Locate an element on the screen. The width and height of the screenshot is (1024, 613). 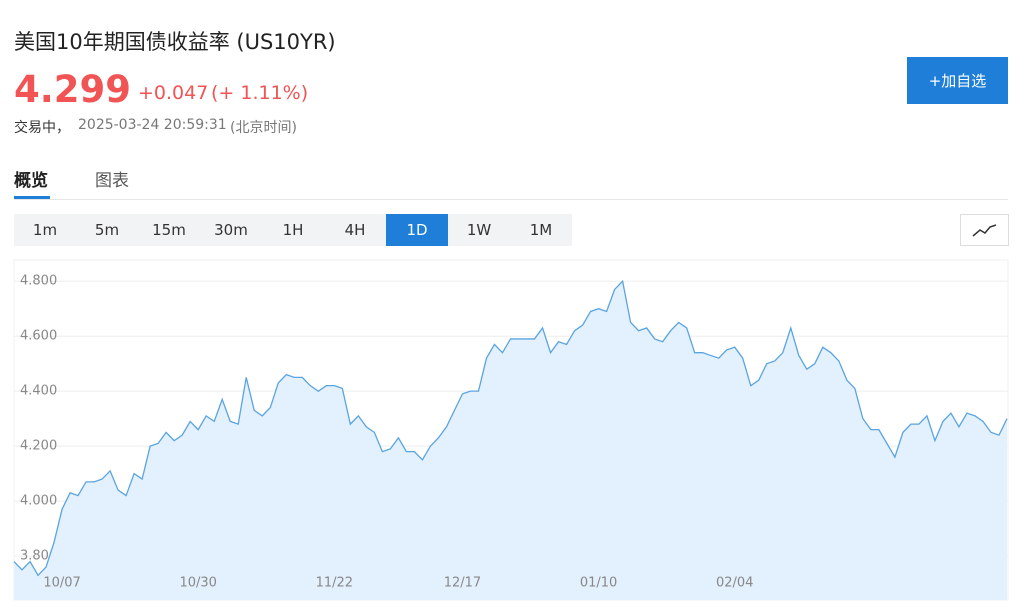
chart-icon is located at coordinates (984, 230).